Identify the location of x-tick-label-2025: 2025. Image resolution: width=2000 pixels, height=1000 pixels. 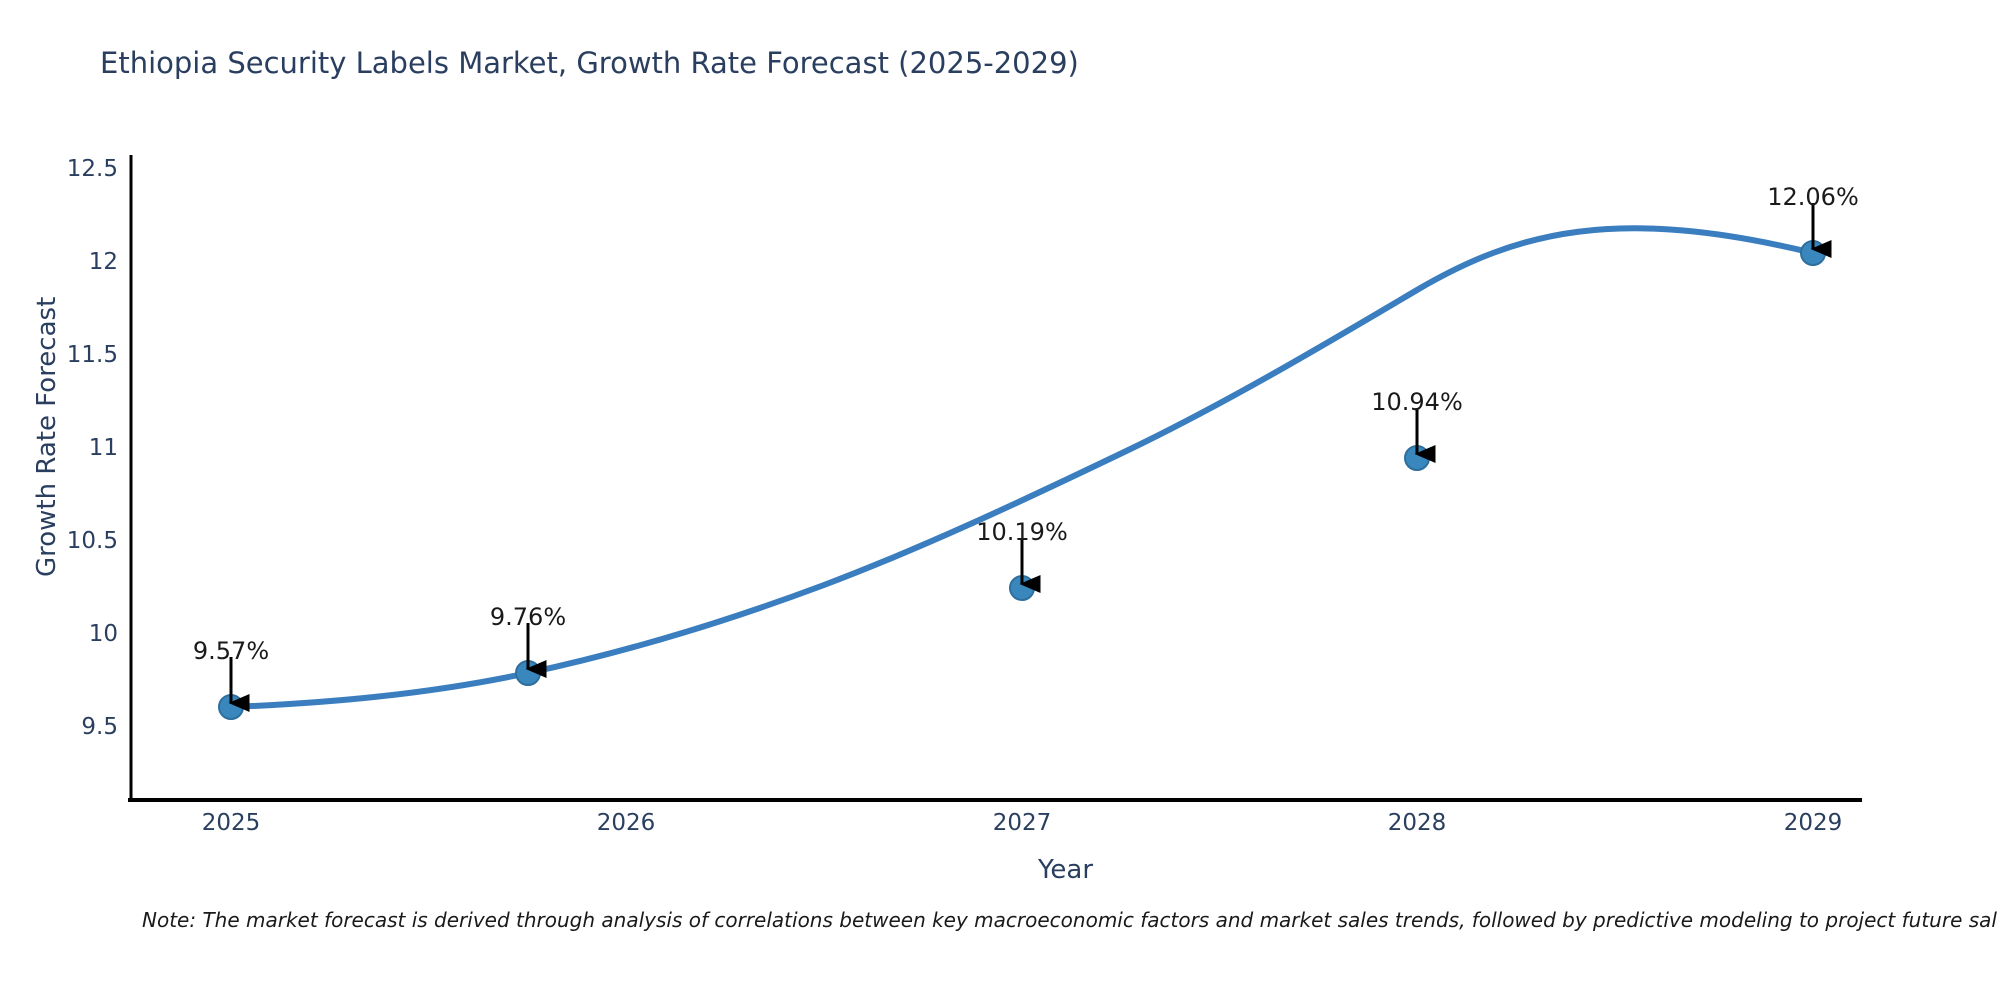
(231, 823).